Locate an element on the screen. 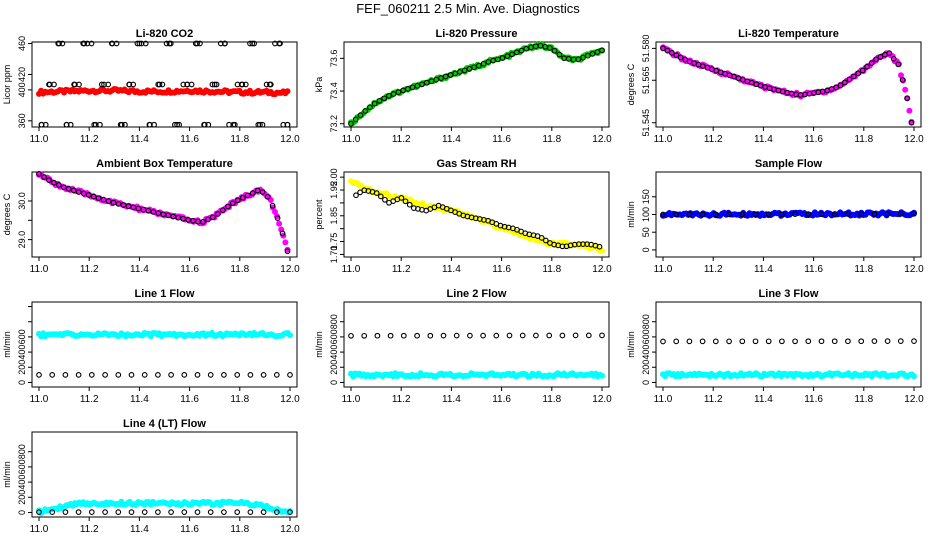 This screenshot has height=540, width=936. chart-title: Li-820 CO2 is located at coordinates (164, 34).